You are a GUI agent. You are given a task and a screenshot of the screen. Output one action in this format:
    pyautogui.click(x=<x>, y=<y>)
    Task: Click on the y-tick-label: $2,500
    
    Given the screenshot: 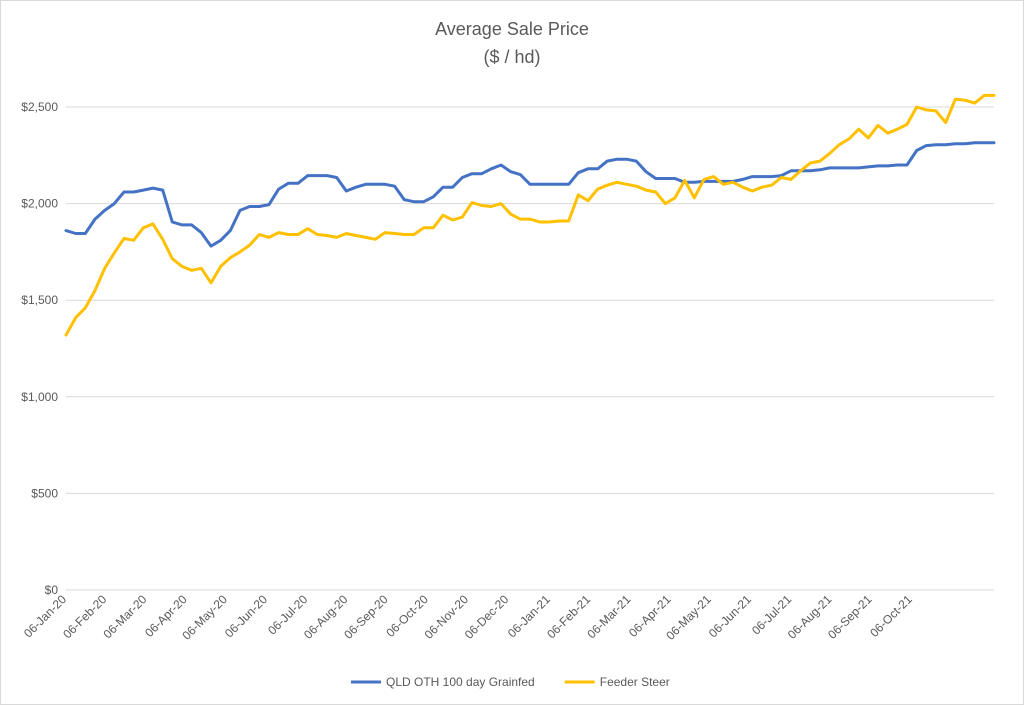 What is the action you would take?
    pyautogui.click(x=39, y=107)
    